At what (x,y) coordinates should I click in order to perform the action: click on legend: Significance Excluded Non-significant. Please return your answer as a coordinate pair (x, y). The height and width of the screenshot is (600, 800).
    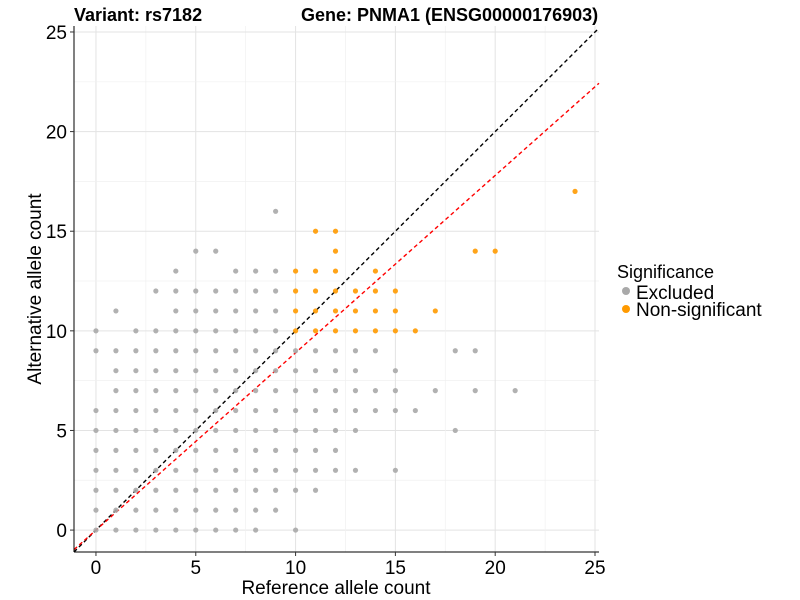
    Looking at the image, I should click on (689, 291).